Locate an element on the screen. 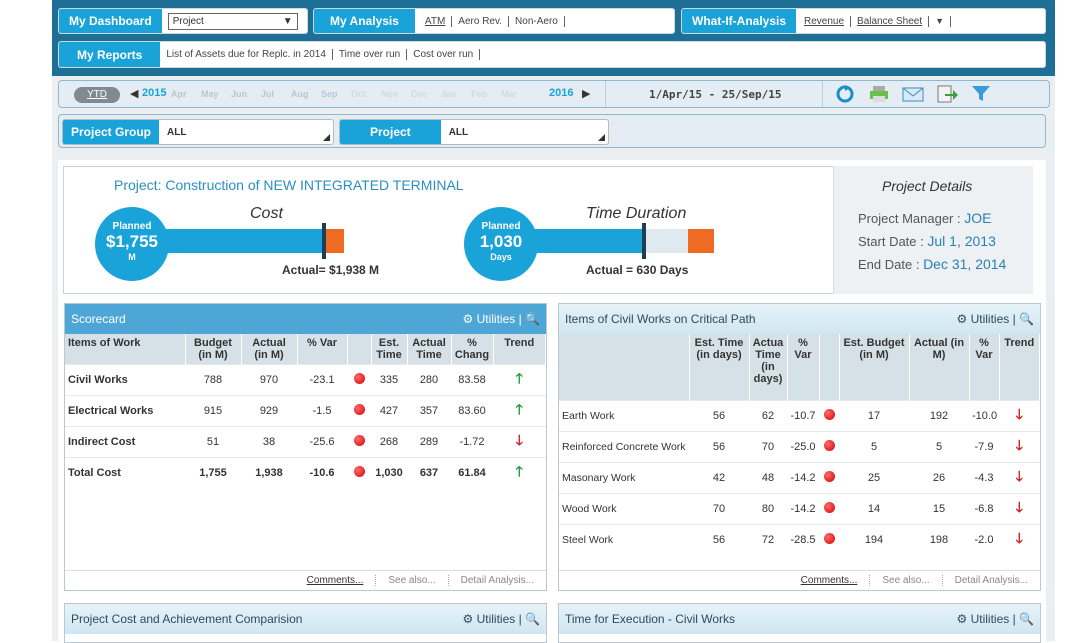 The image size is (1091, 643). month-label: Dec is located at coordinates (419, 94).